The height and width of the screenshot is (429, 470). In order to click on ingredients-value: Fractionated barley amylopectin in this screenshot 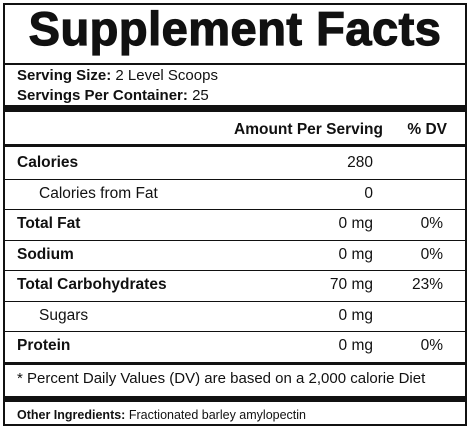, I will do `click(217, 414)`.